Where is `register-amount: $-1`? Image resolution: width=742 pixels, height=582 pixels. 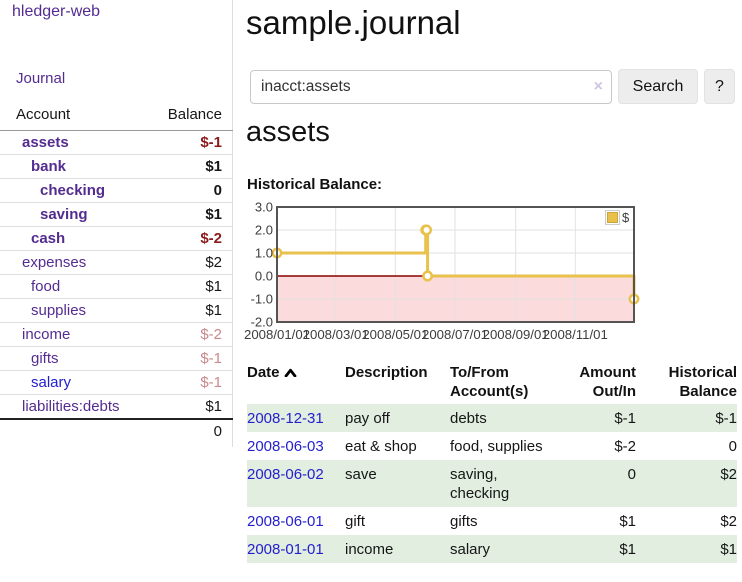
register-amount: $-1 is located at coordinates (625, 418).